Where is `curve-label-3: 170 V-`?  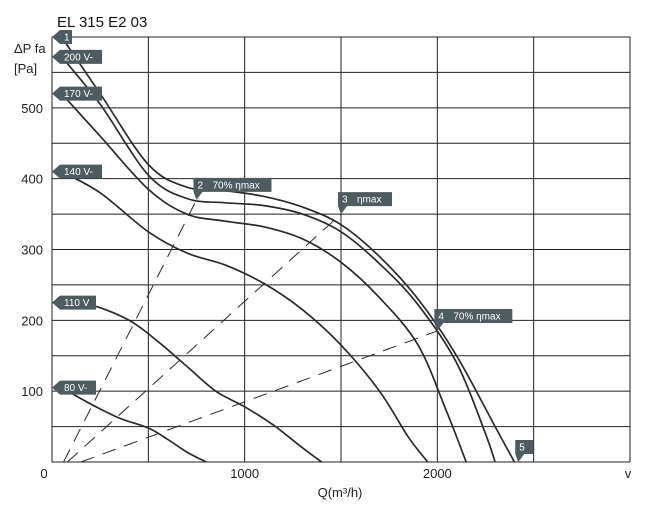
curve-label-3: 170 V- is located at coordinates (77, 93).